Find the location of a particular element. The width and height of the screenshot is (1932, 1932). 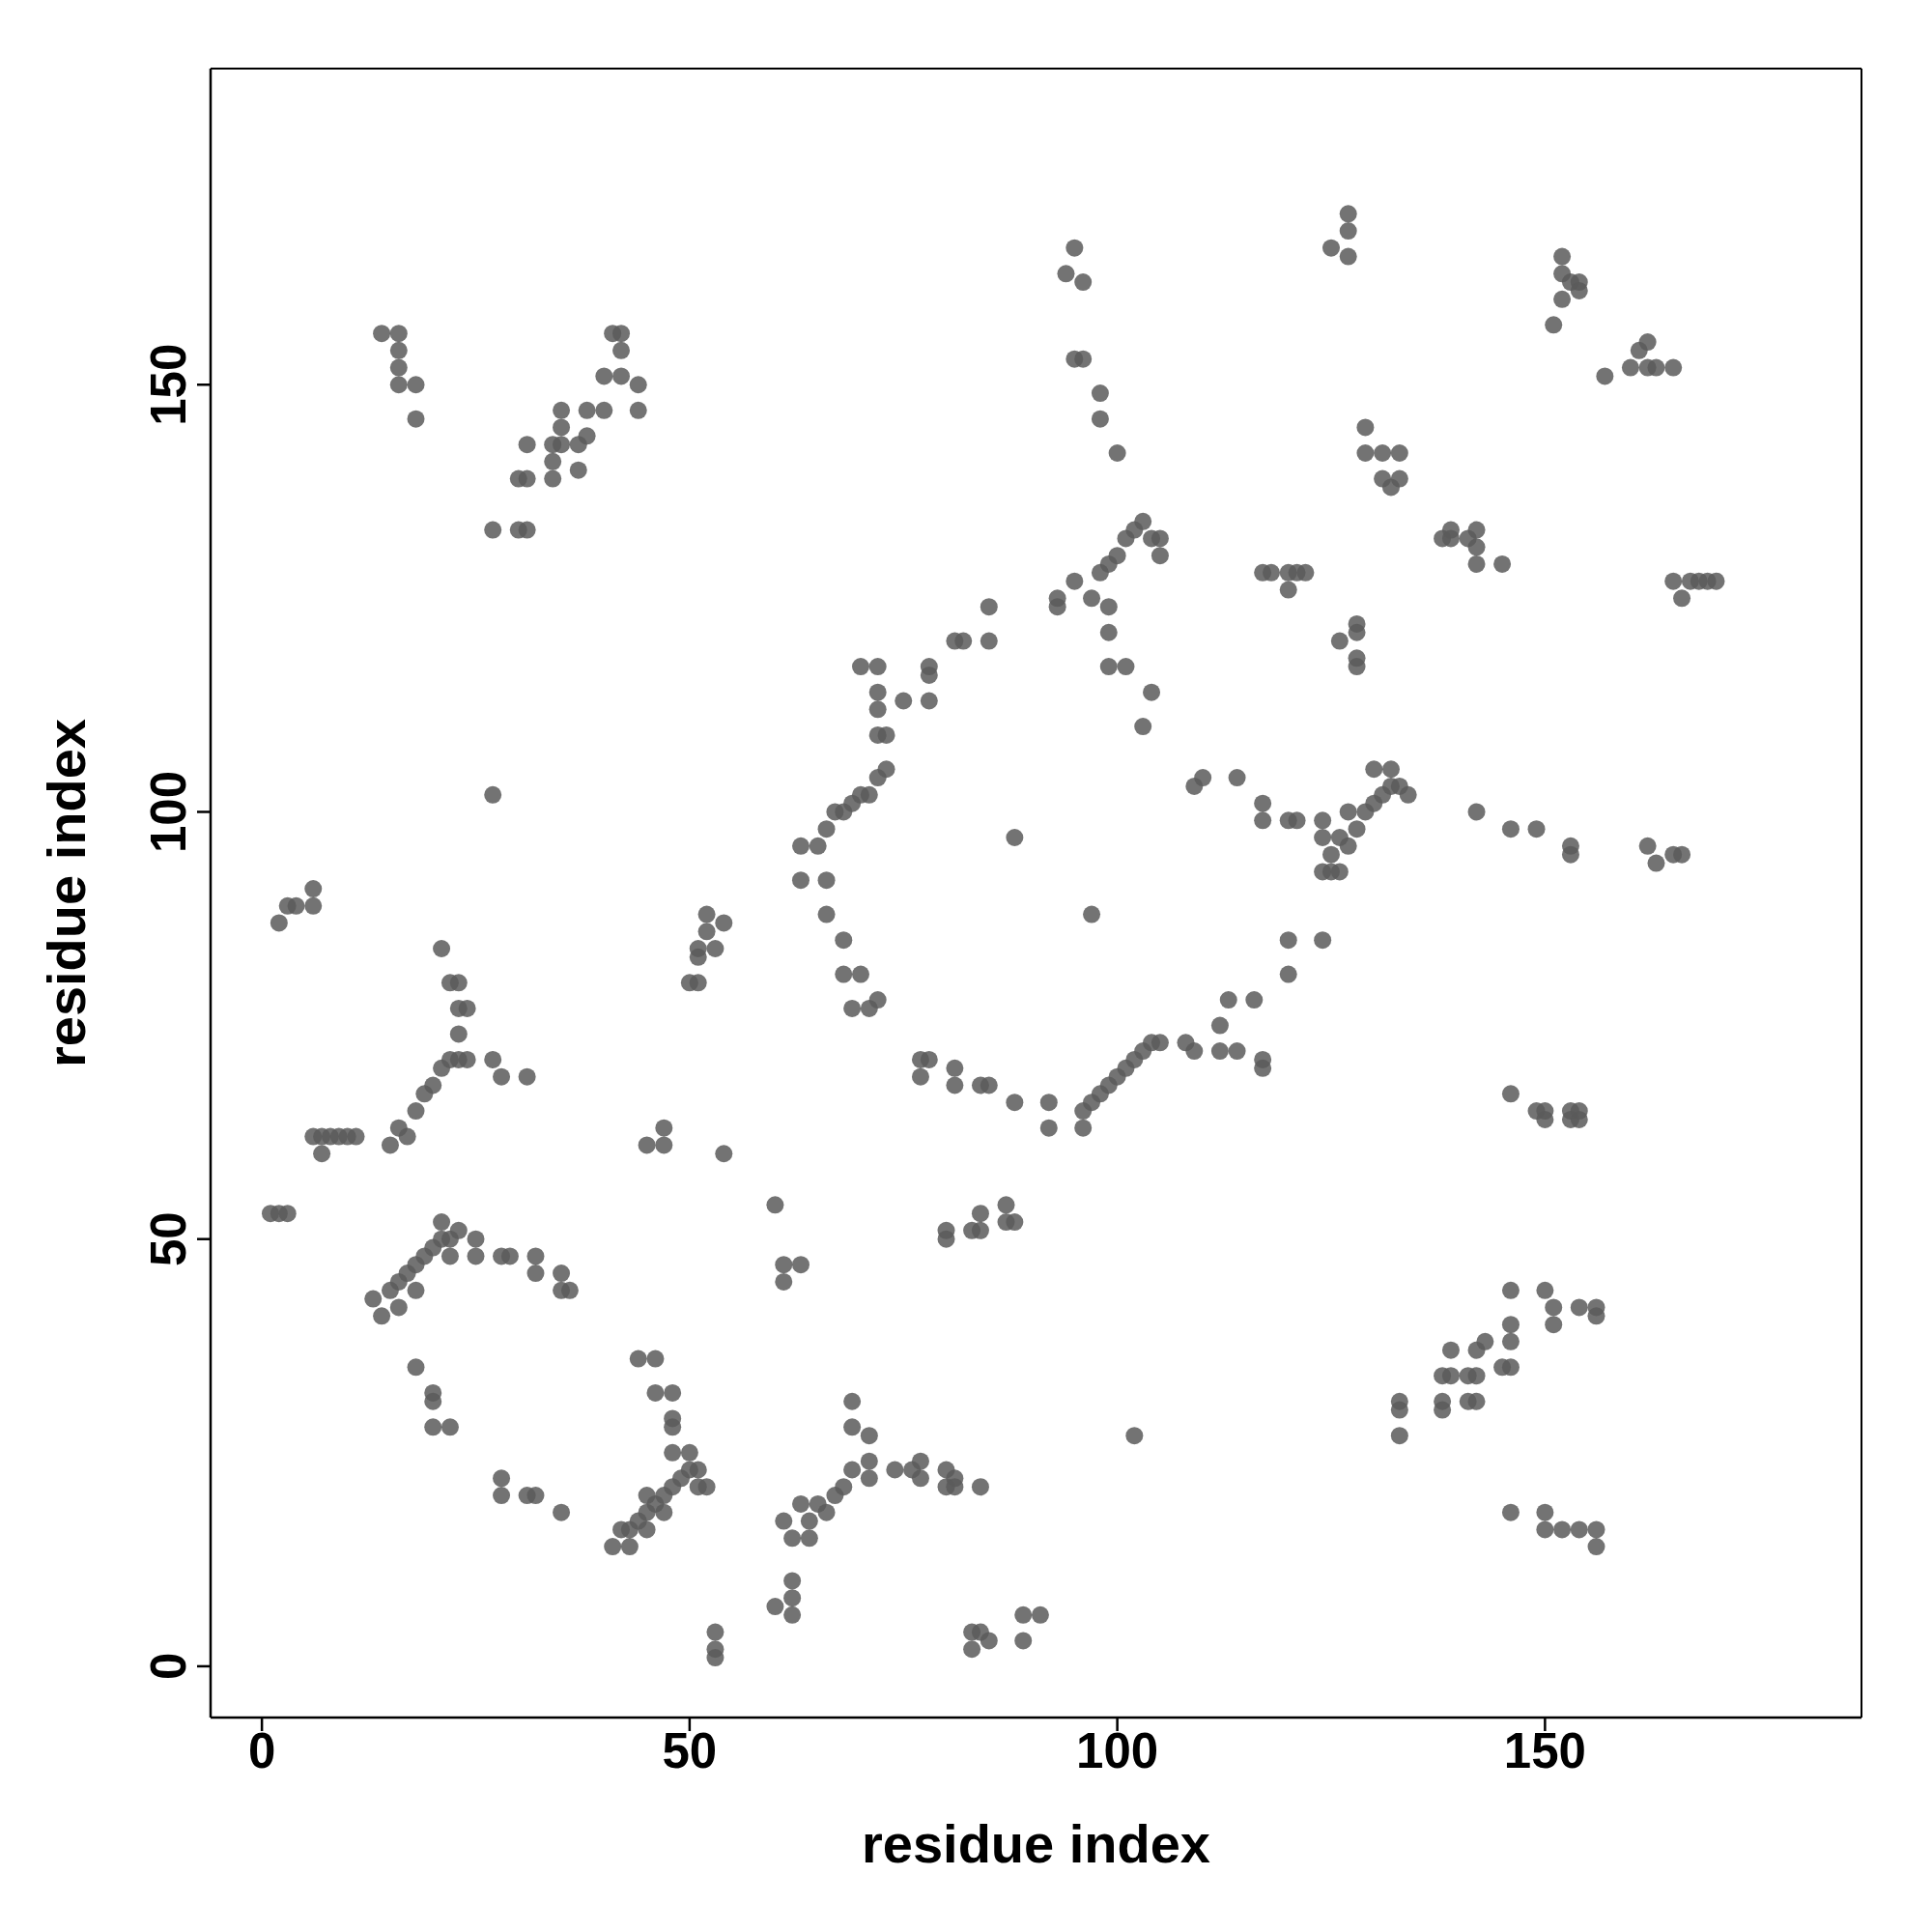

x-tick-label: 100 is located at coordinates (1117, 1751).